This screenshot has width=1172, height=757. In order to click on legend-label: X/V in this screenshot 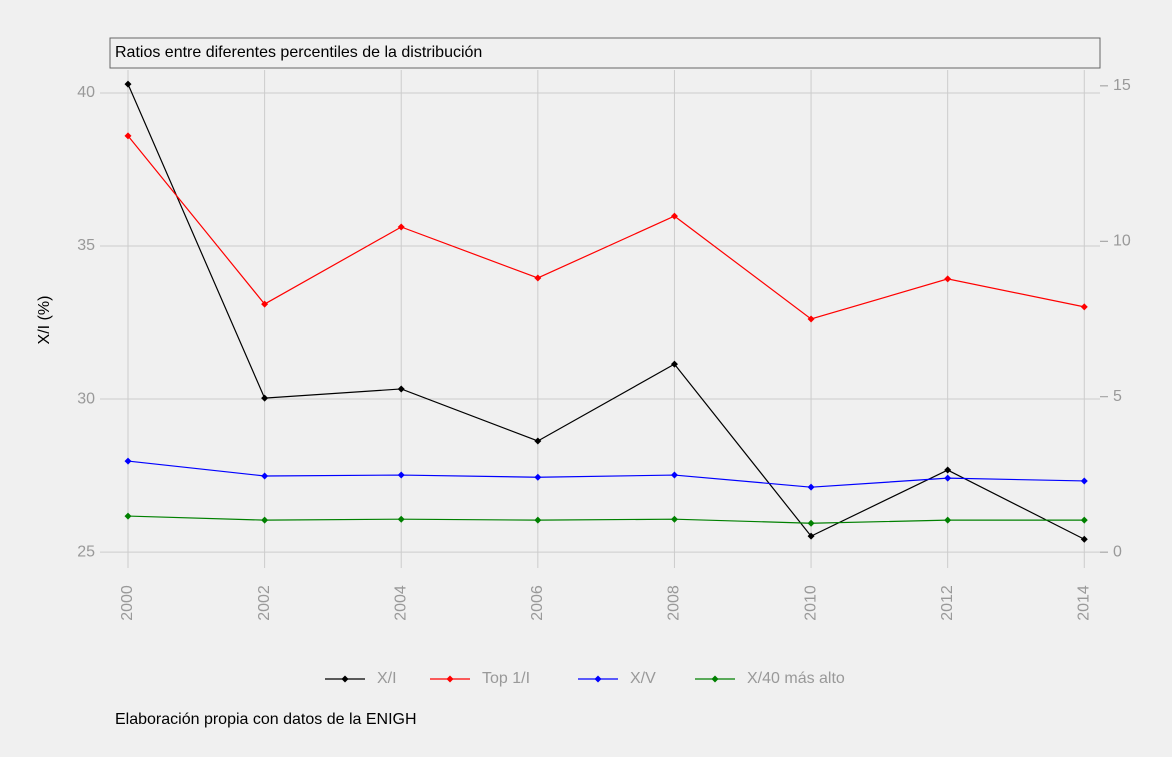, I will do `click(643, 678)`.